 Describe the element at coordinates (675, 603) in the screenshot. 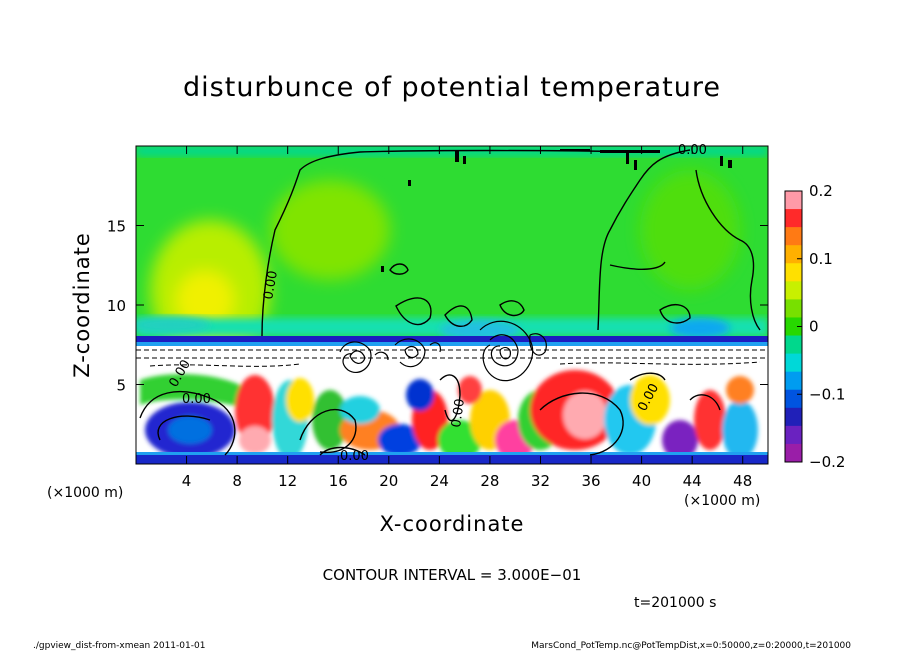

I see `time-label: t=201000 s` at that location.